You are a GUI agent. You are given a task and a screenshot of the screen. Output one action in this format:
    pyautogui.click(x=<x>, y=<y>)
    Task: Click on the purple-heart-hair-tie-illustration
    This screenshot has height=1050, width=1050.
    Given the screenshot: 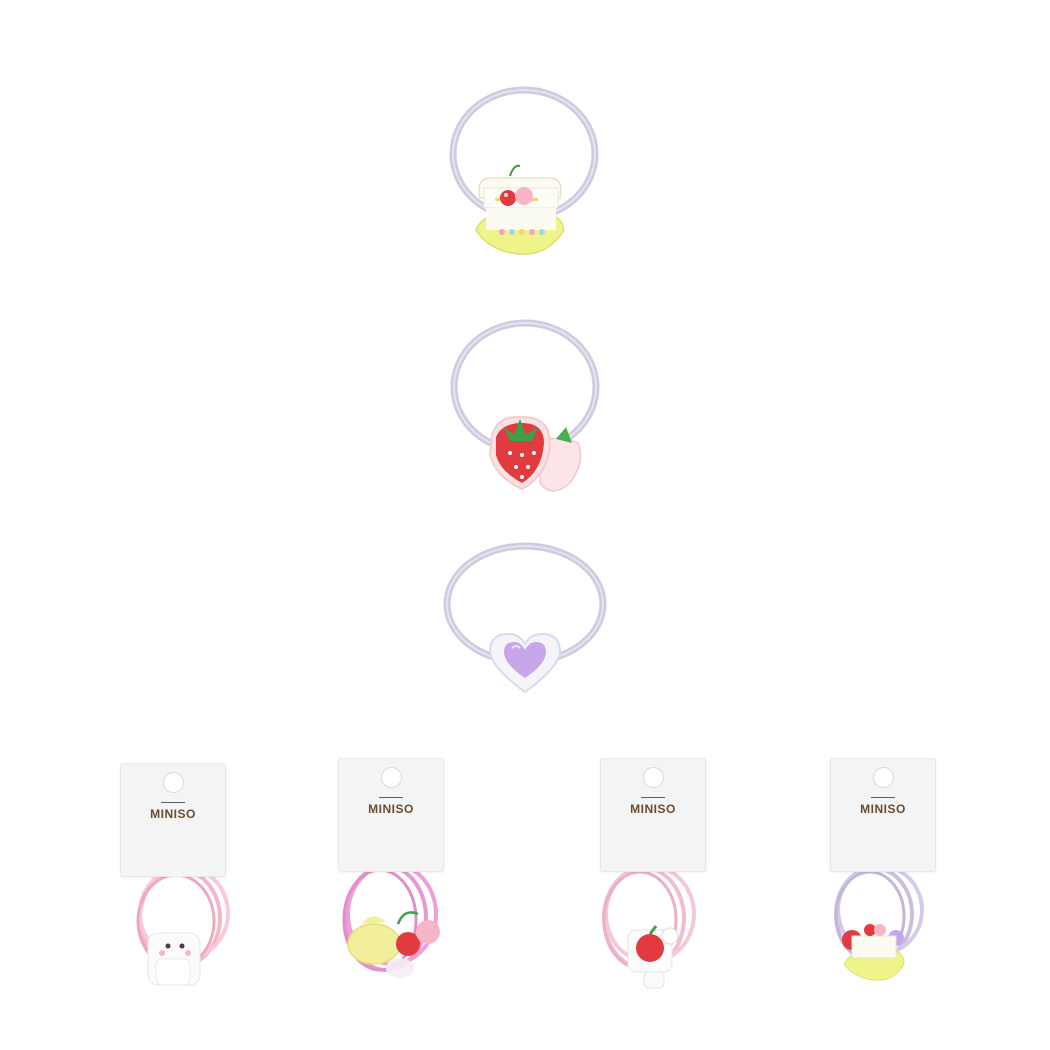 What is the action you would take?
    pyautogui.click(x=525, y=618)
    